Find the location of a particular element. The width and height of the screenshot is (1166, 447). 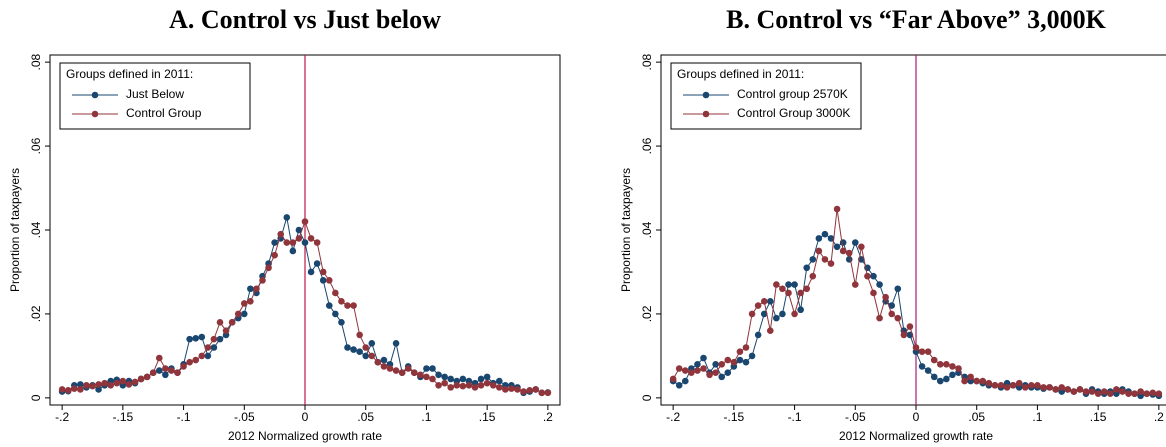

x-tick-label: -.15 is located at coordinates (734, 417).